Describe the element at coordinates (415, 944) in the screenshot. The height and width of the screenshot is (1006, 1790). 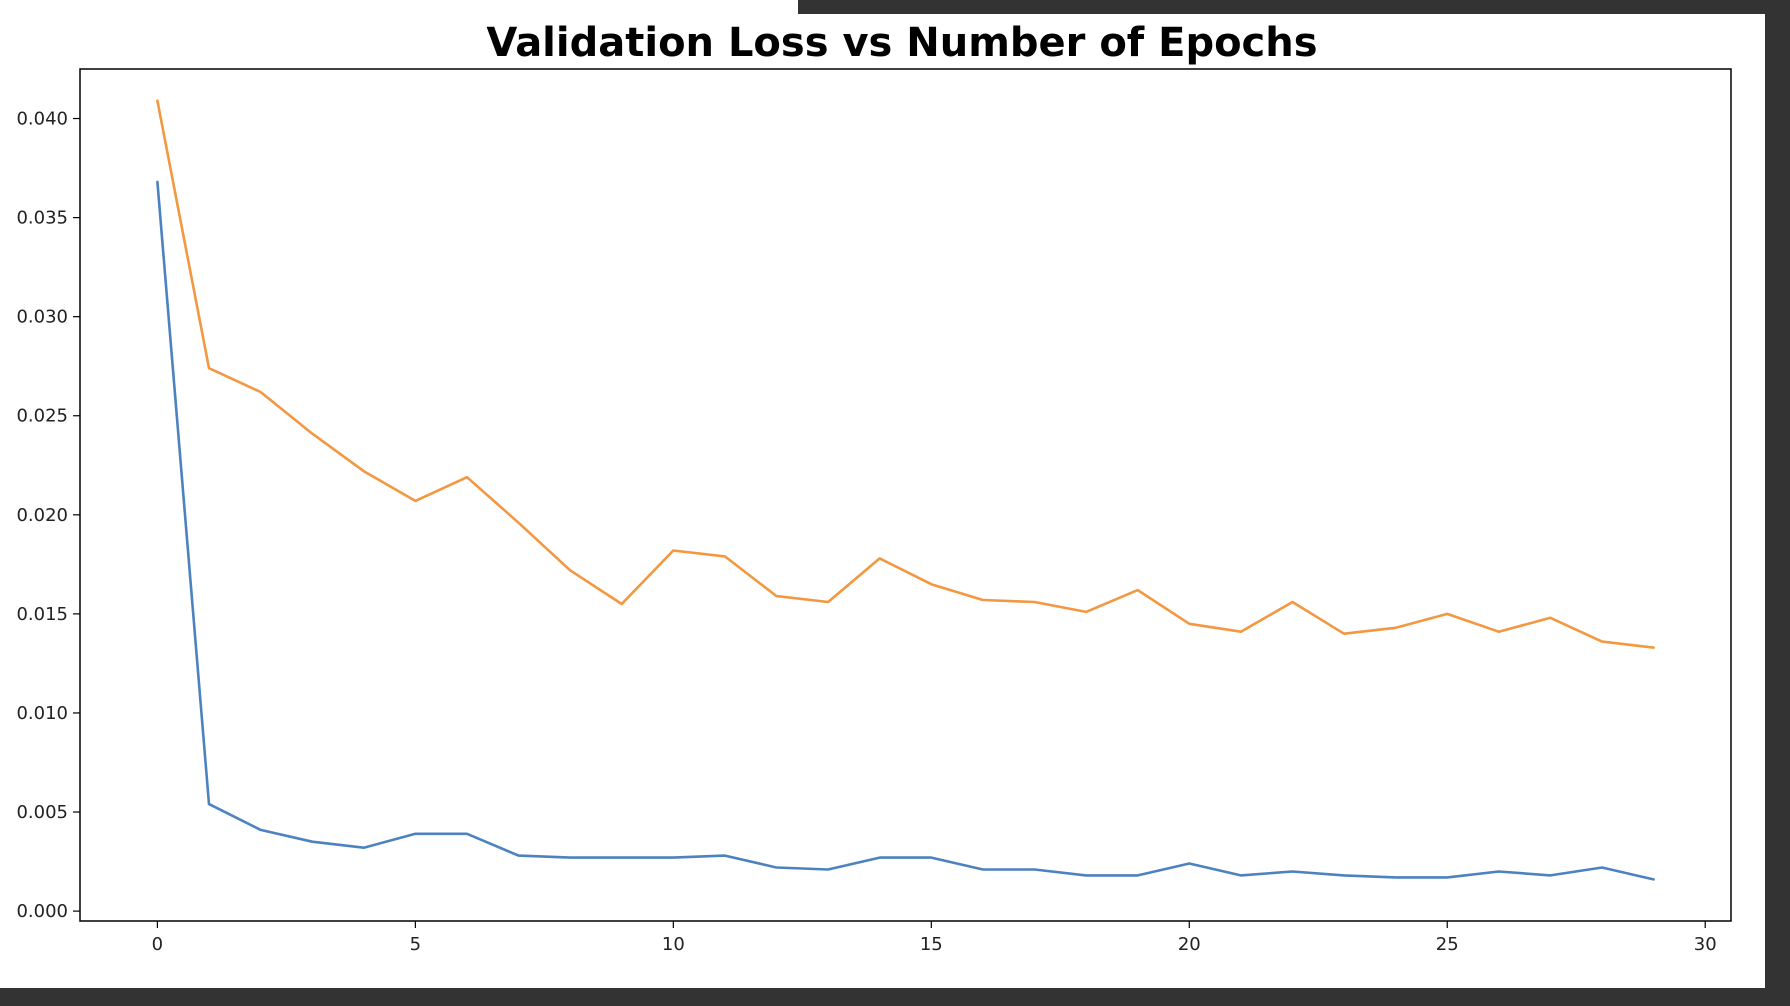
I see `x-tick-label: 5` at that location.